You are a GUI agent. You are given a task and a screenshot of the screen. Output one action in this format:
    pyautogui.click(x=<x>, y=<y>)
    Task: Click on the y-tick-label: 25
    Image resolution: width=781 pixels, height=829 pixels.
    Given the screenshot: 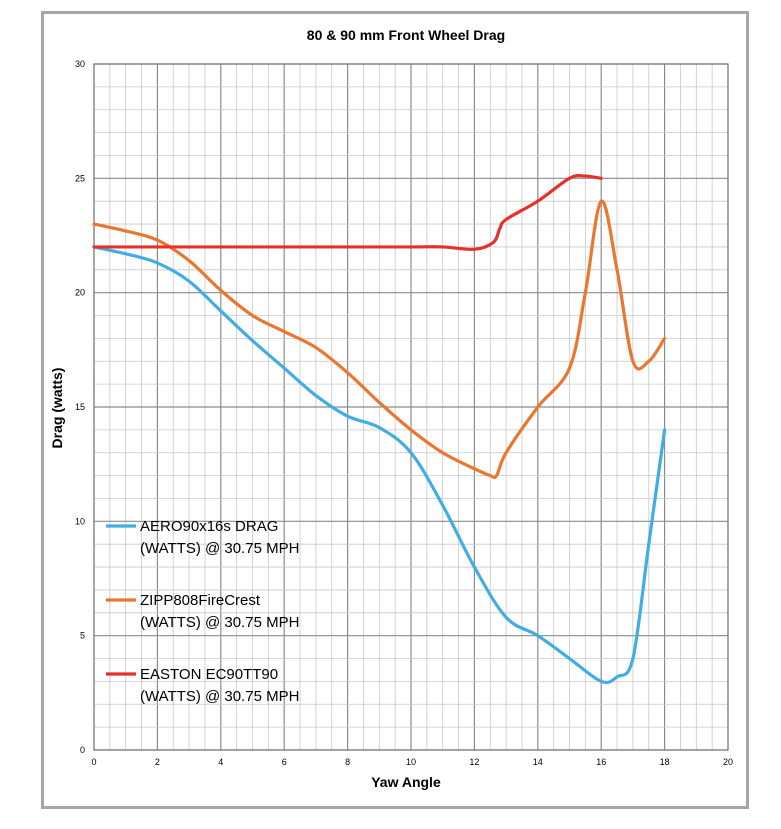 What is the action you would take?
    pyautogui.click(x=80, y=178)
    